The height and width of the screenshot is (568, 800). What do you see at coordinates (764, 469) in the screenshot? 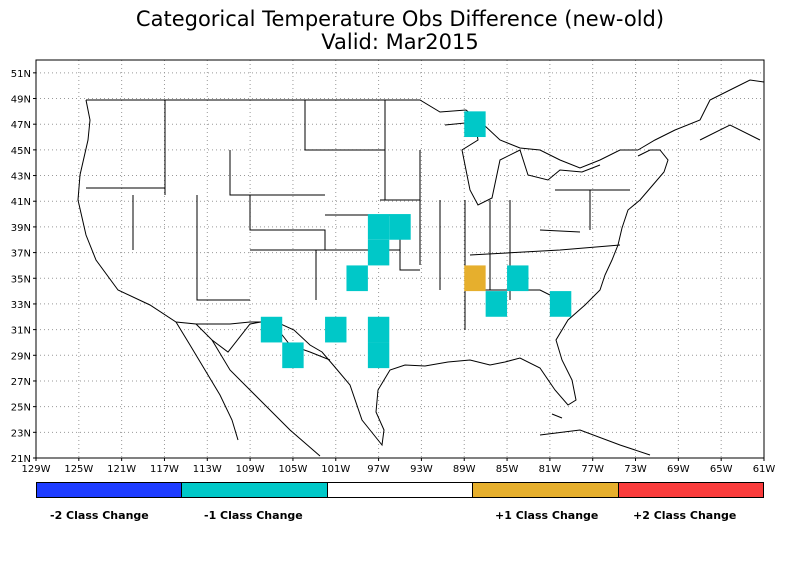
I see `longitude-label: 61W` at bounding box center [764, 469].